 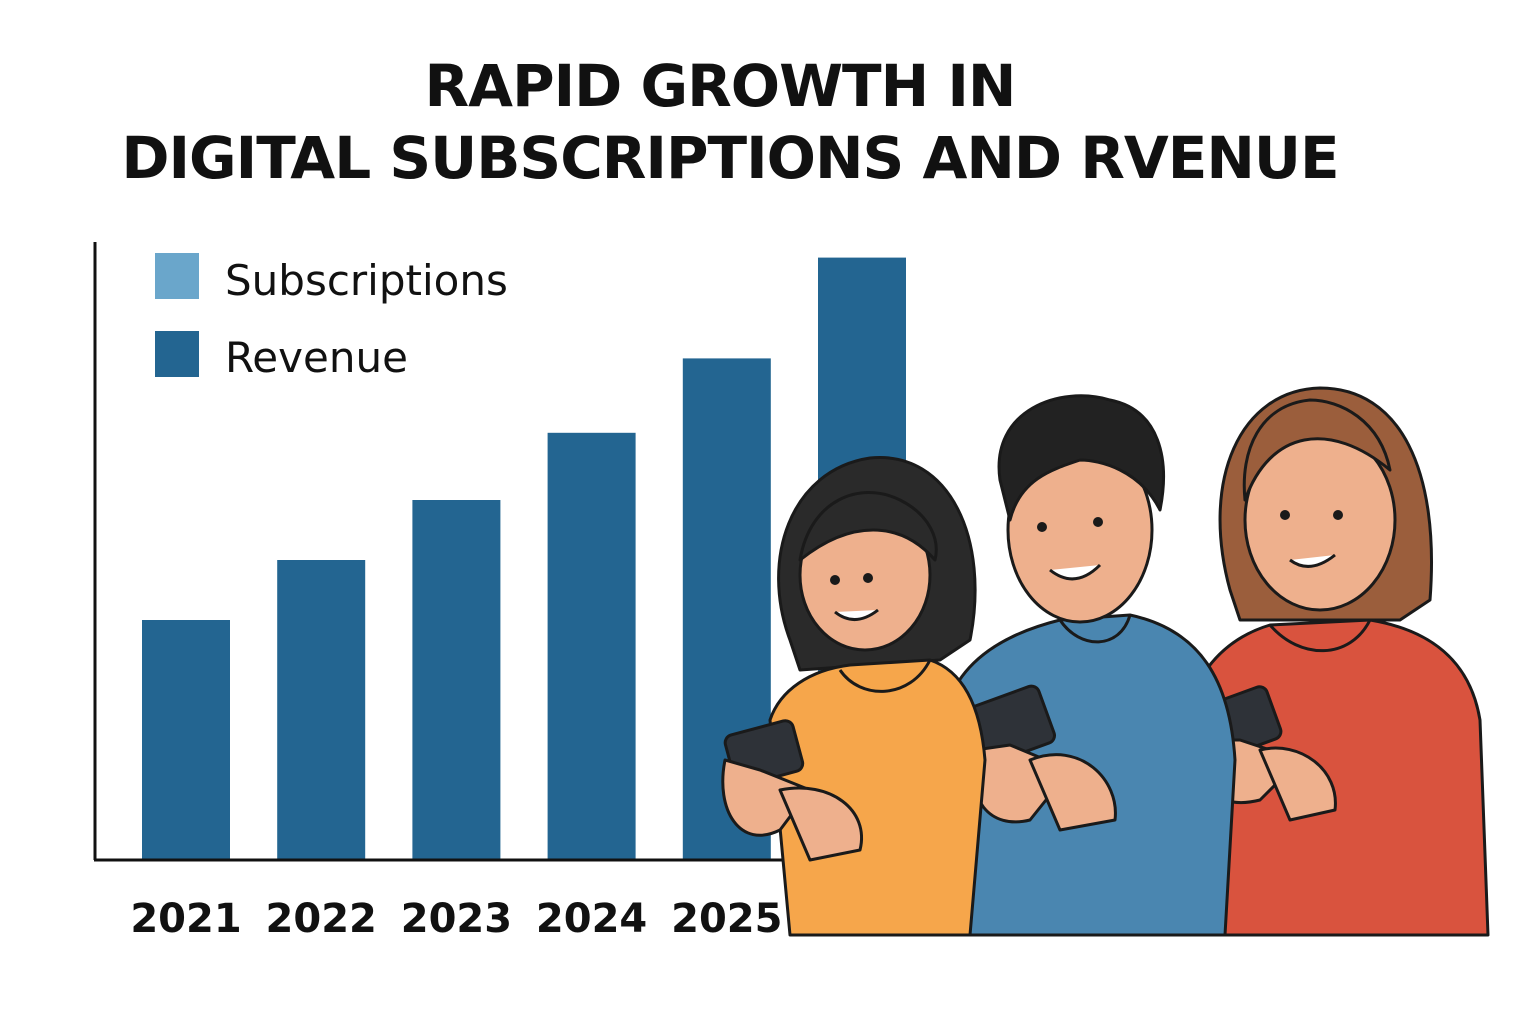 I want to click on bar-2021, so click(x=186, y=740).